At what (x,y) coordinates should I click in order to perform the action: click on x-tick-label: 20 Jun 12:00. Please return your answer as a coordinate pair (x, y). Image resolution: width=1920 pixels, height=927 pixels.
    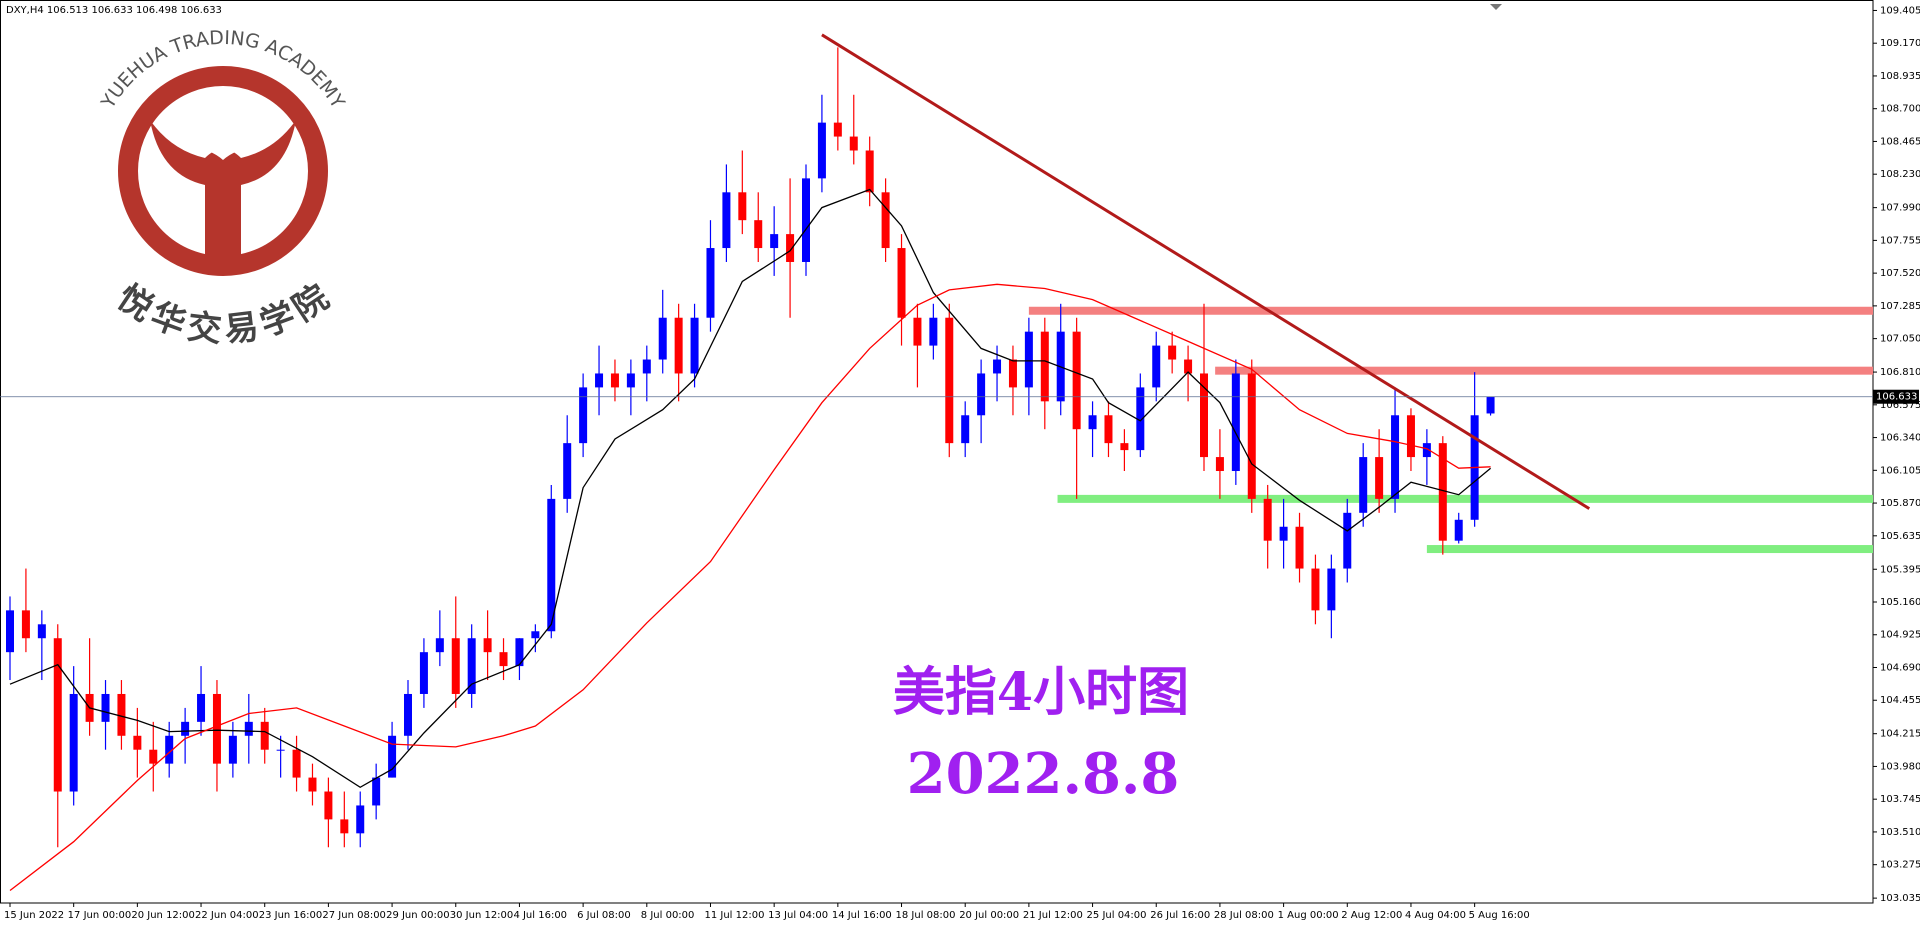
    Looking at the image, I should click on (163, 915).